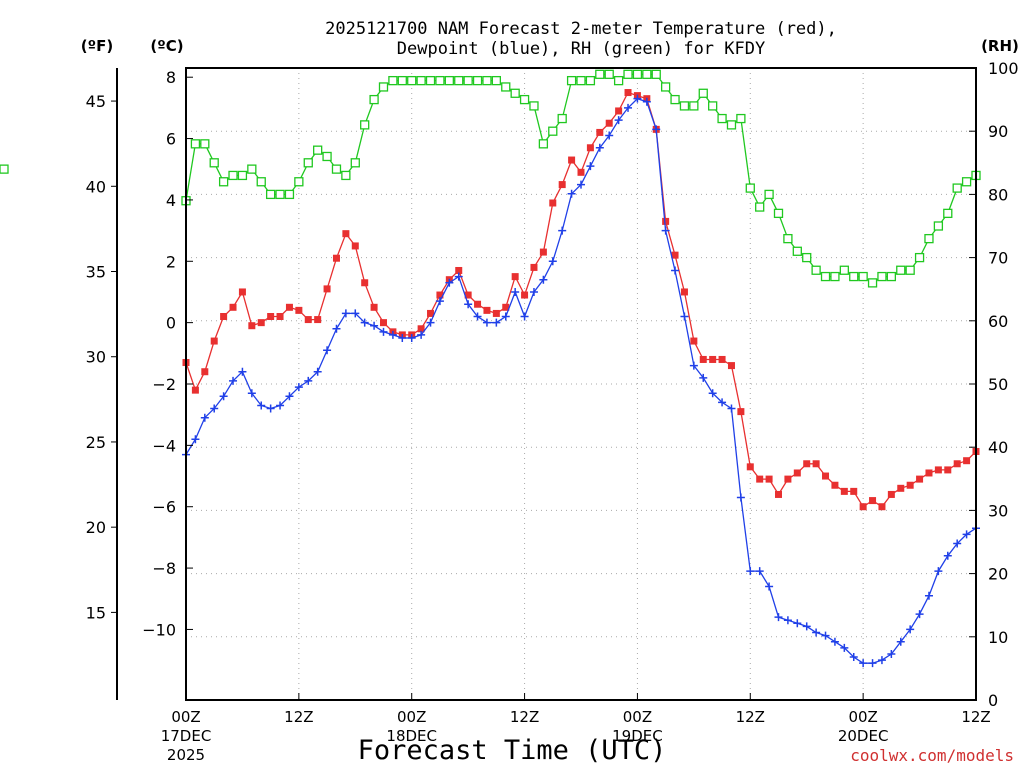 This screenshot has width=1024, height=768. Describe the element at coordinates (171, 139) in the screenshot. I see `celsius-tick-label: 6` at that location.